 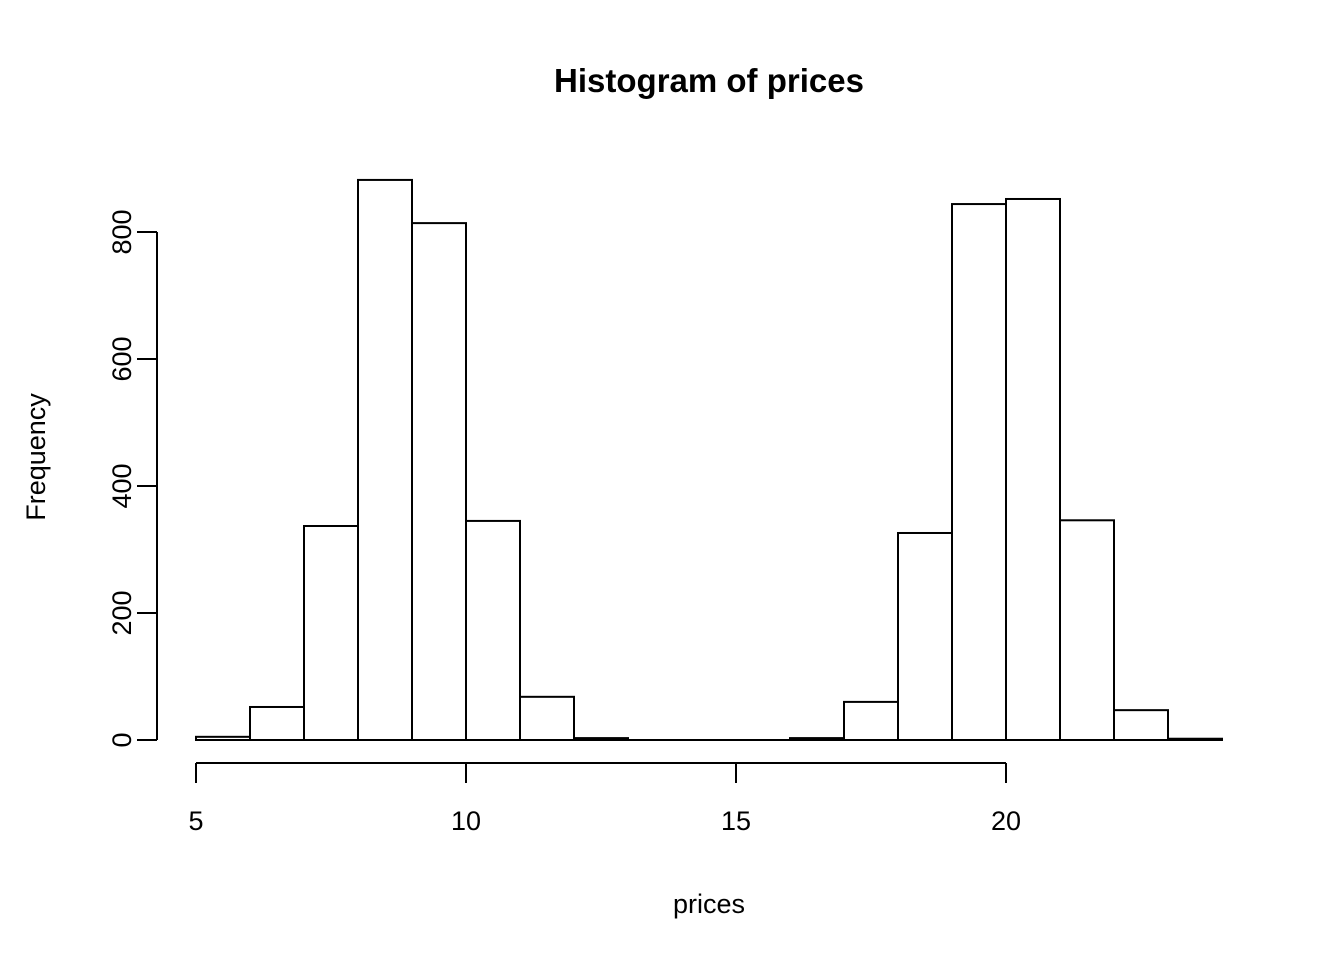 What do you see at coordinates (122, 485) in the screenshot?
I see `y-tick-label: 400` at bounding box center [122, 485].